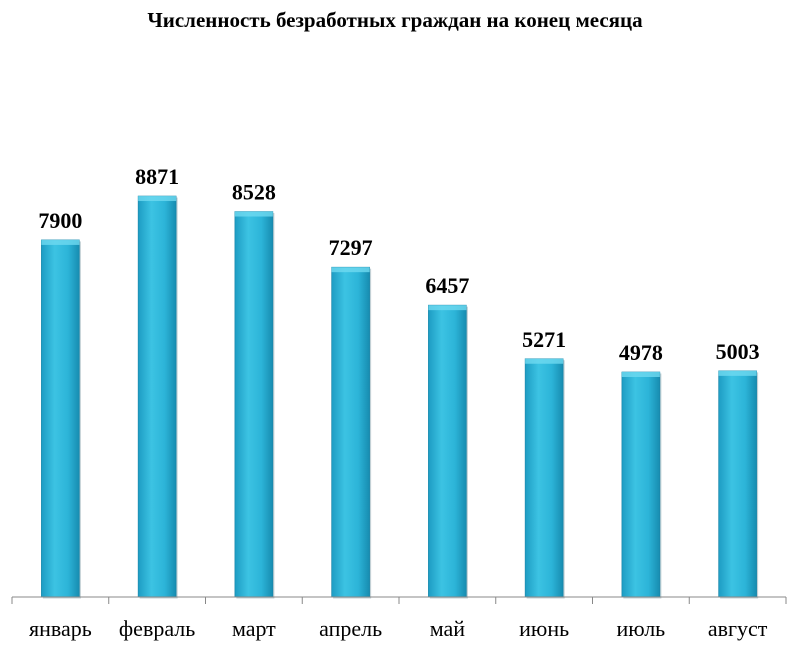 This screenshot has height=652, width=800. What do you see at coordinates (350, 628) in the screenshot?
I see `x-tick-label-4: апрель` at bounding box center [350, 628].